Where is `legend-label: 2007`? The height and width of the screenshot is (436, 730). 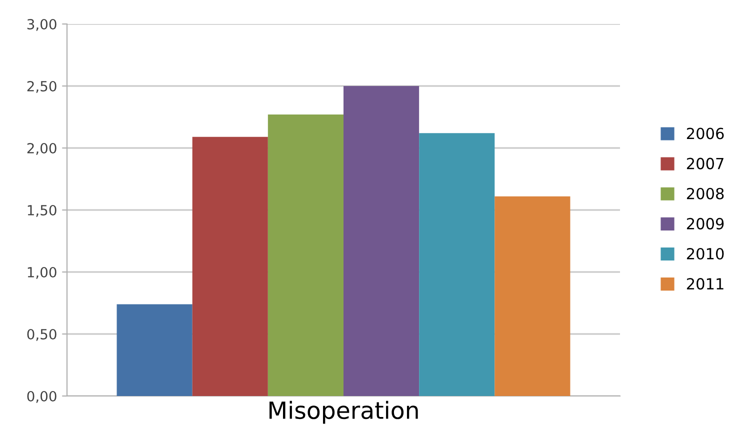
legend-label: 2007 is located at coordinates (705, 164).